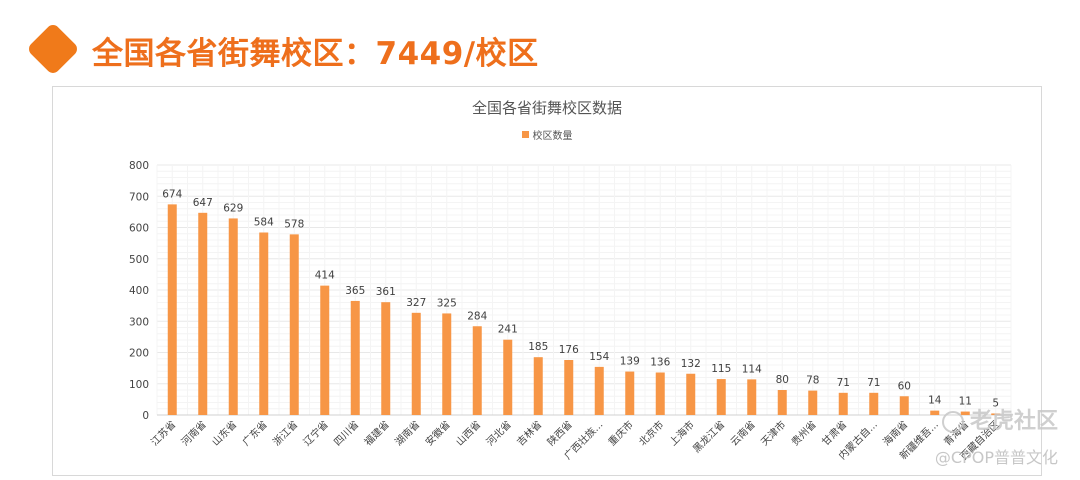 The height and width of the screenshot is (480, 1080). I want to click on x-tick-label: 上海市, so click(681, 433).